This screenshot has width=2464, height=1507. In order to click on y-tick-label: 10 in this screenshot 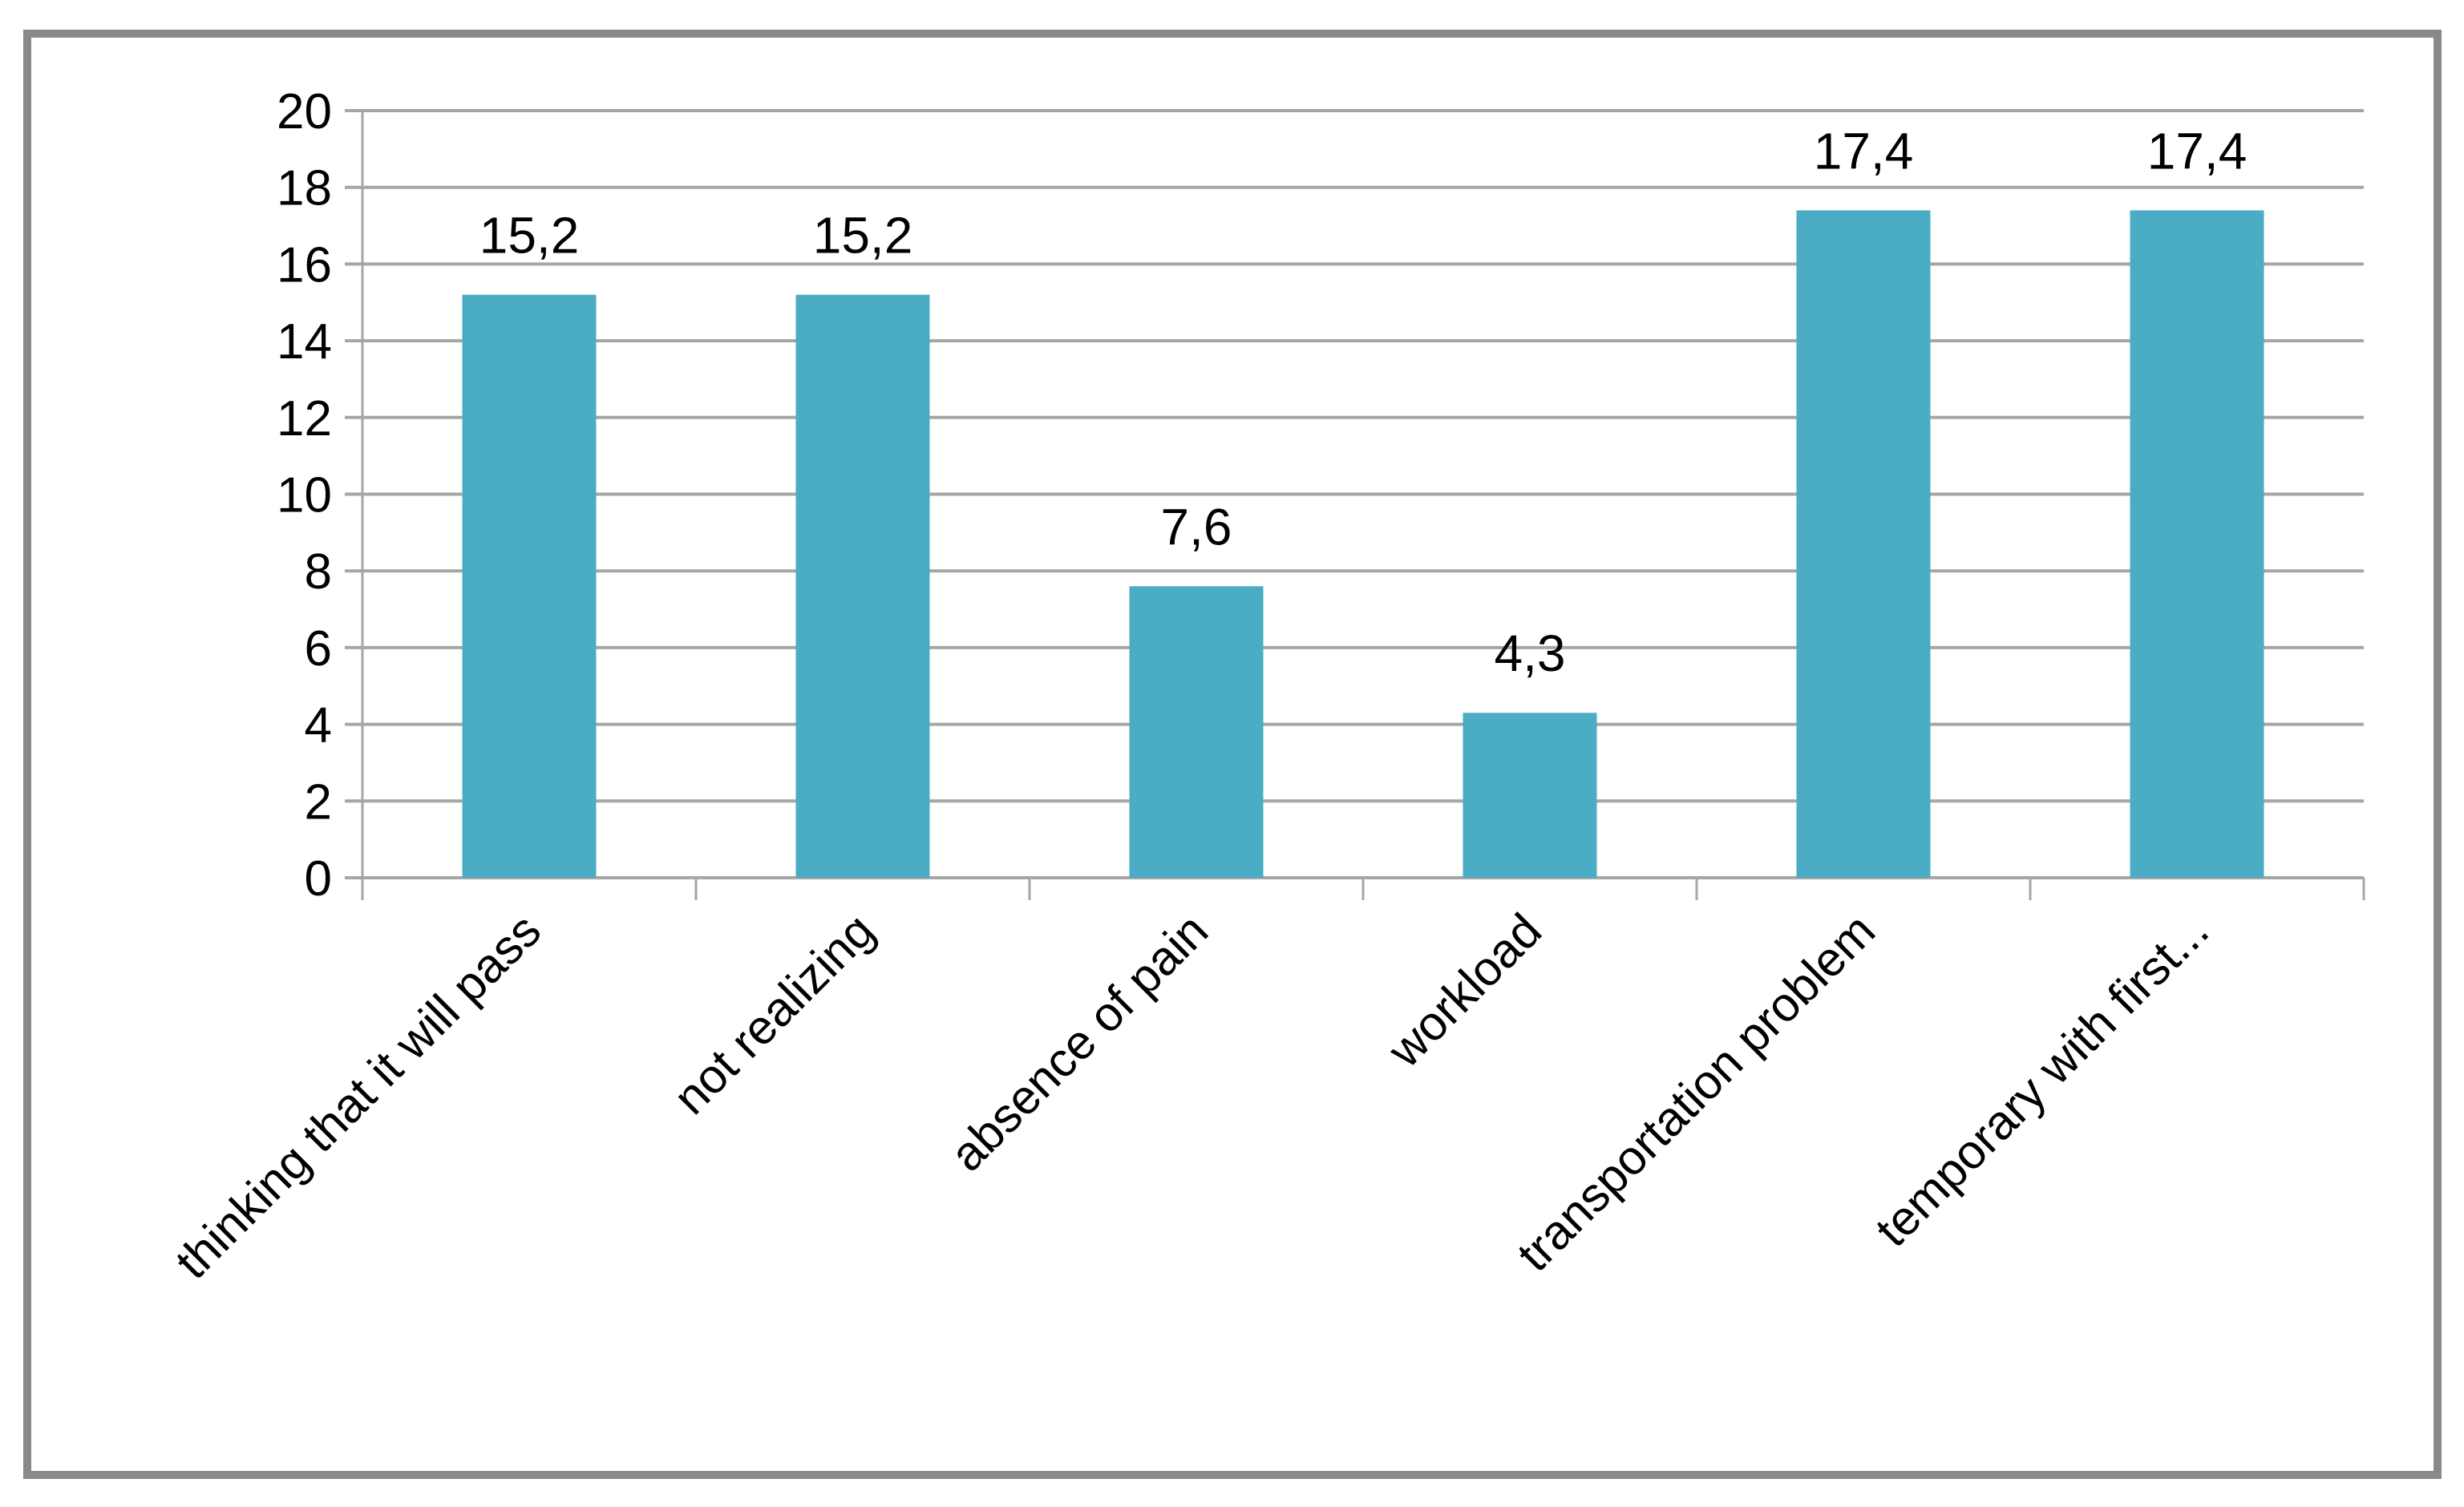, I will do `click(304, 495)`.